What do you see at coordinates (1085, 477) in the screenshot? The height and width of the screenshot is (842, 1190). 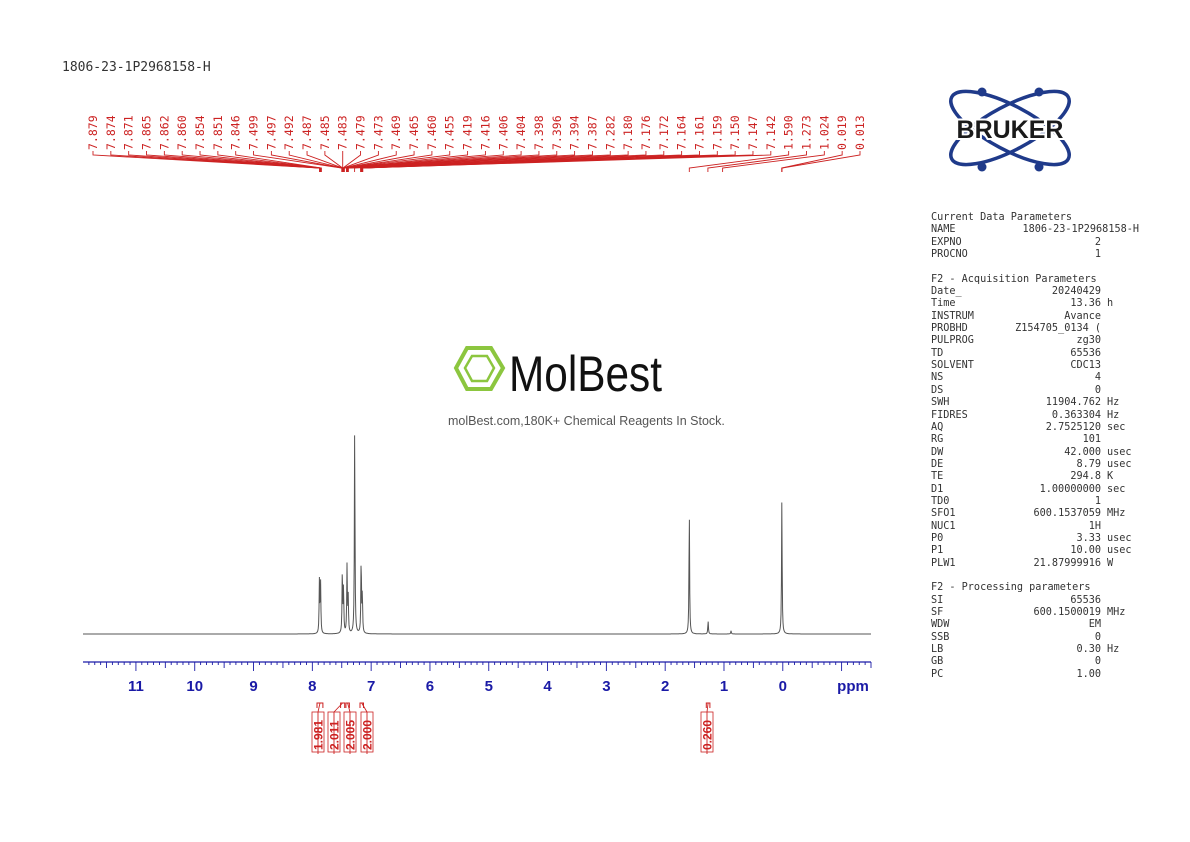 I see `param-value: 294.8` at bounding box center [1085, 477].